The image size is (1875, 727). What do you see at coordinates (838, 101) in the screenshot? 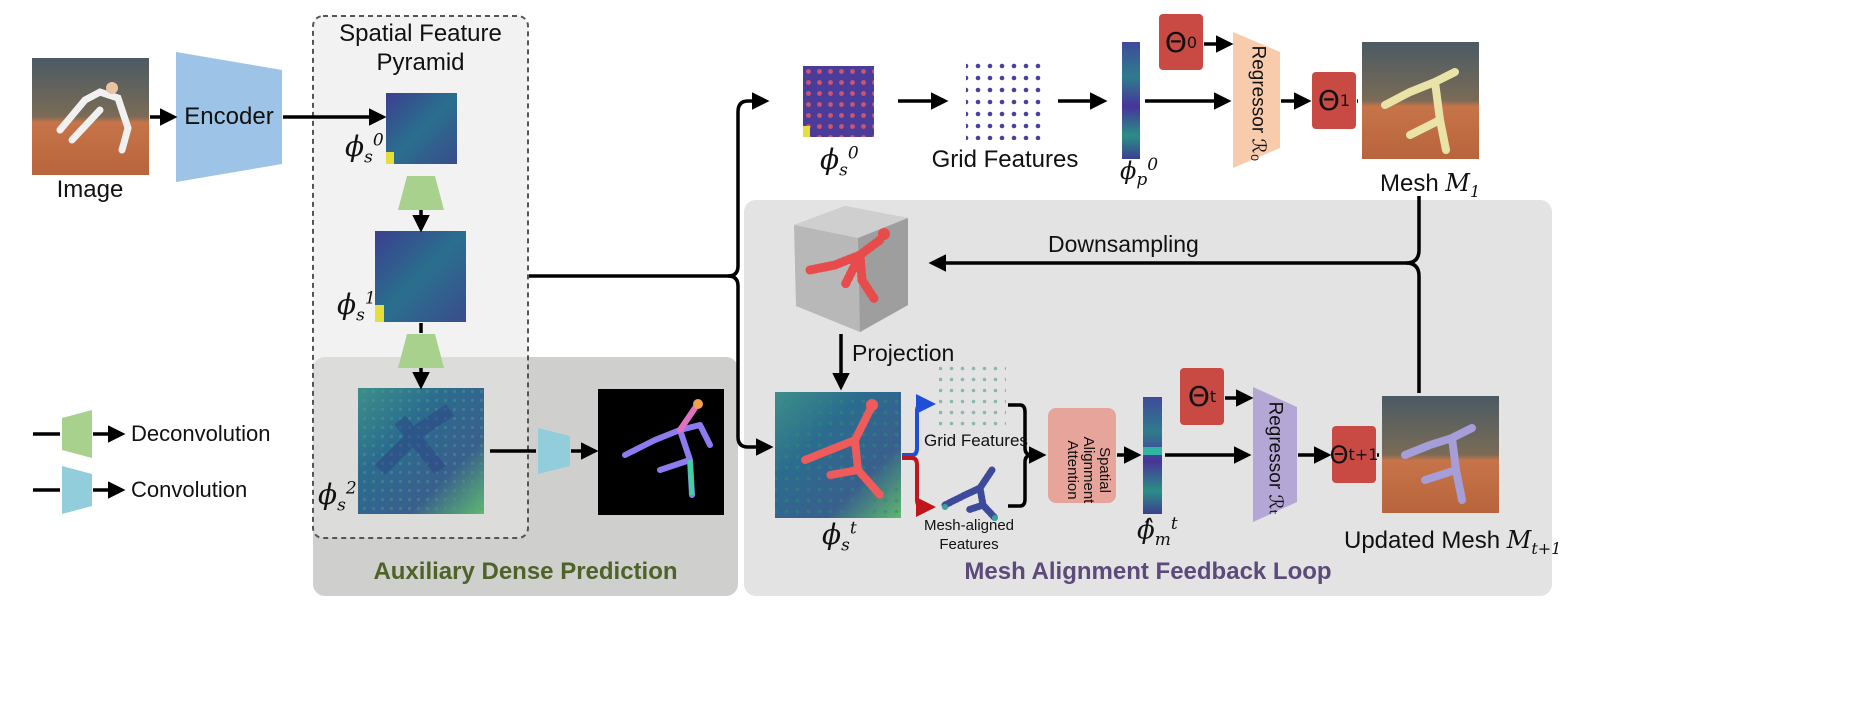
I see `feature-map-top-phi-s0` at bounding box center [838, 101].